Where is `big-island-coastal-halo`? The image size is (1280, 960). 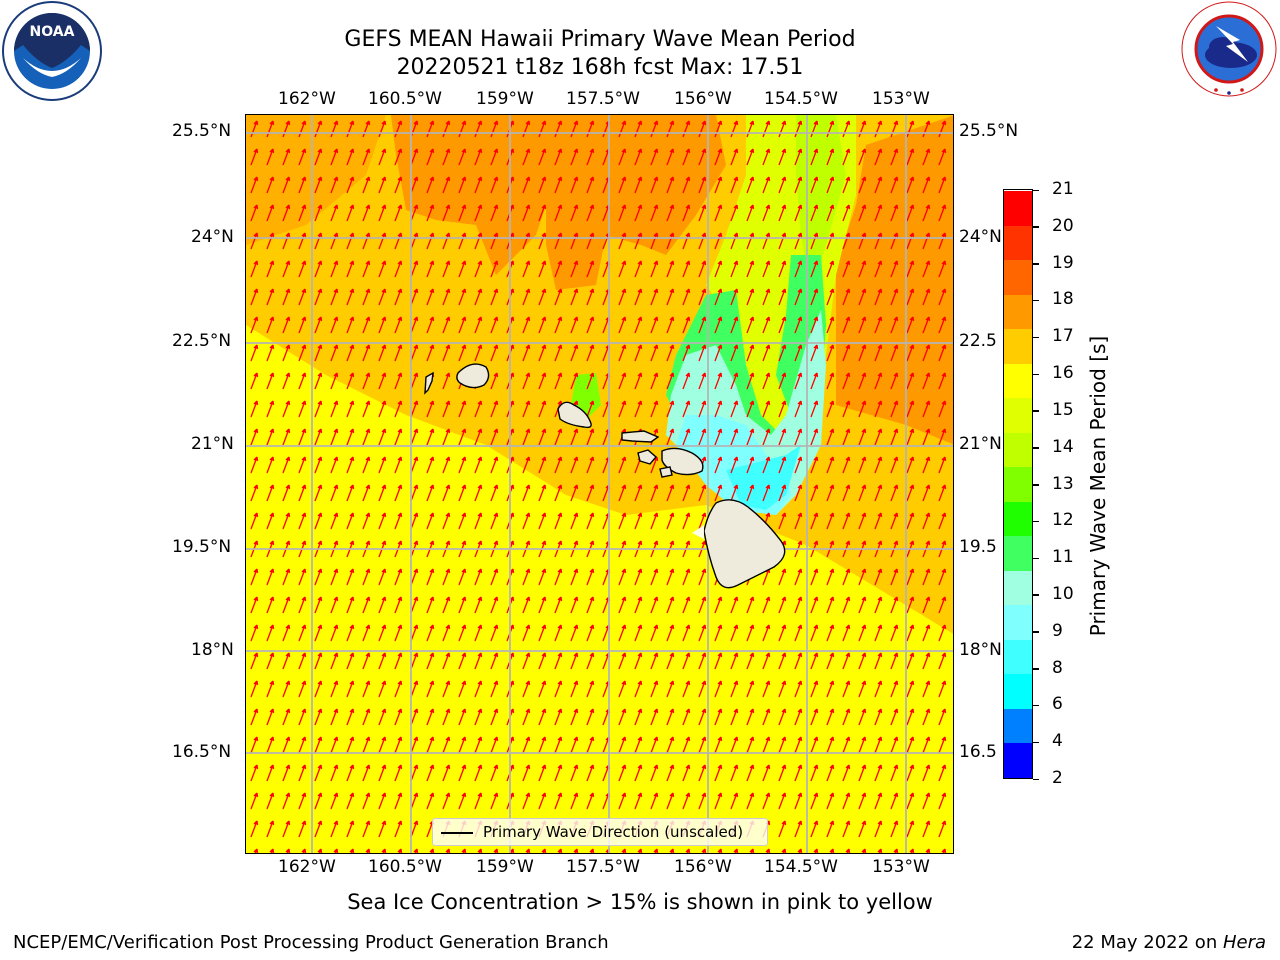
big-island-coastal-halo is located at coordinates (698, 532).